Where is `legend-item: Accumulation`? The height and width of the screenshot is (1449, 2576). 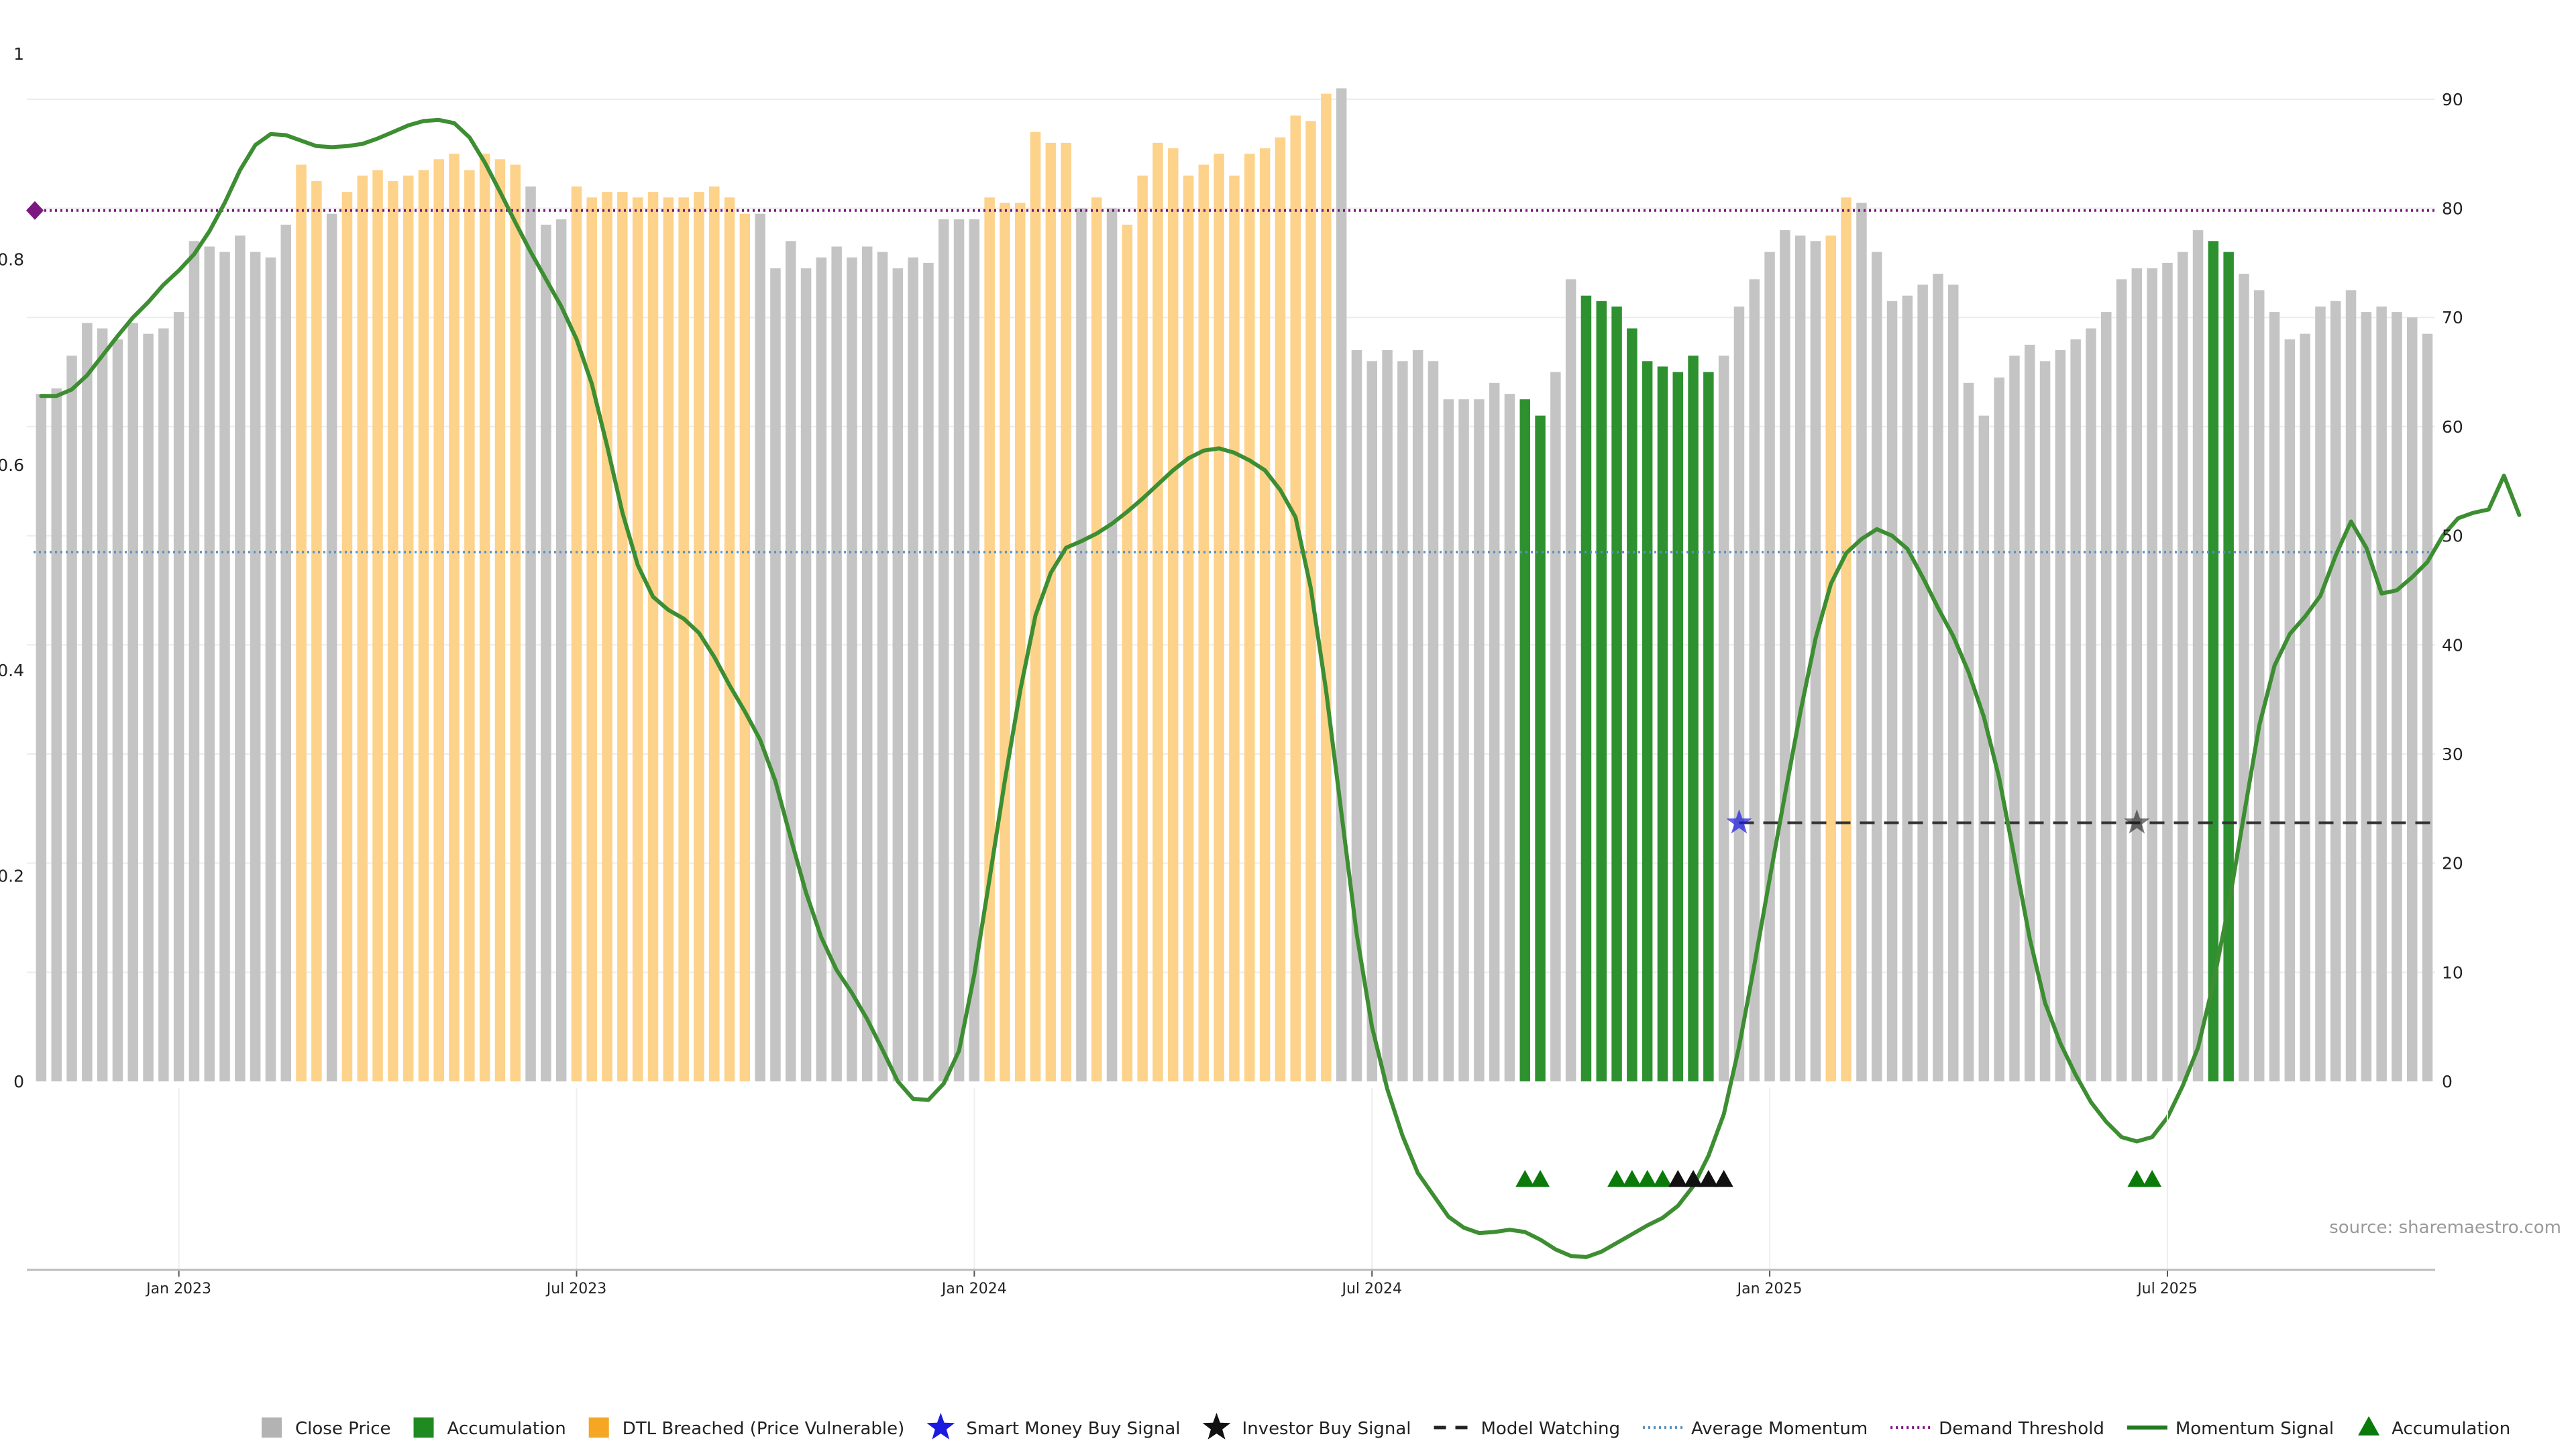
legend-item: Accumulation is located at coordinates (489, 1428).